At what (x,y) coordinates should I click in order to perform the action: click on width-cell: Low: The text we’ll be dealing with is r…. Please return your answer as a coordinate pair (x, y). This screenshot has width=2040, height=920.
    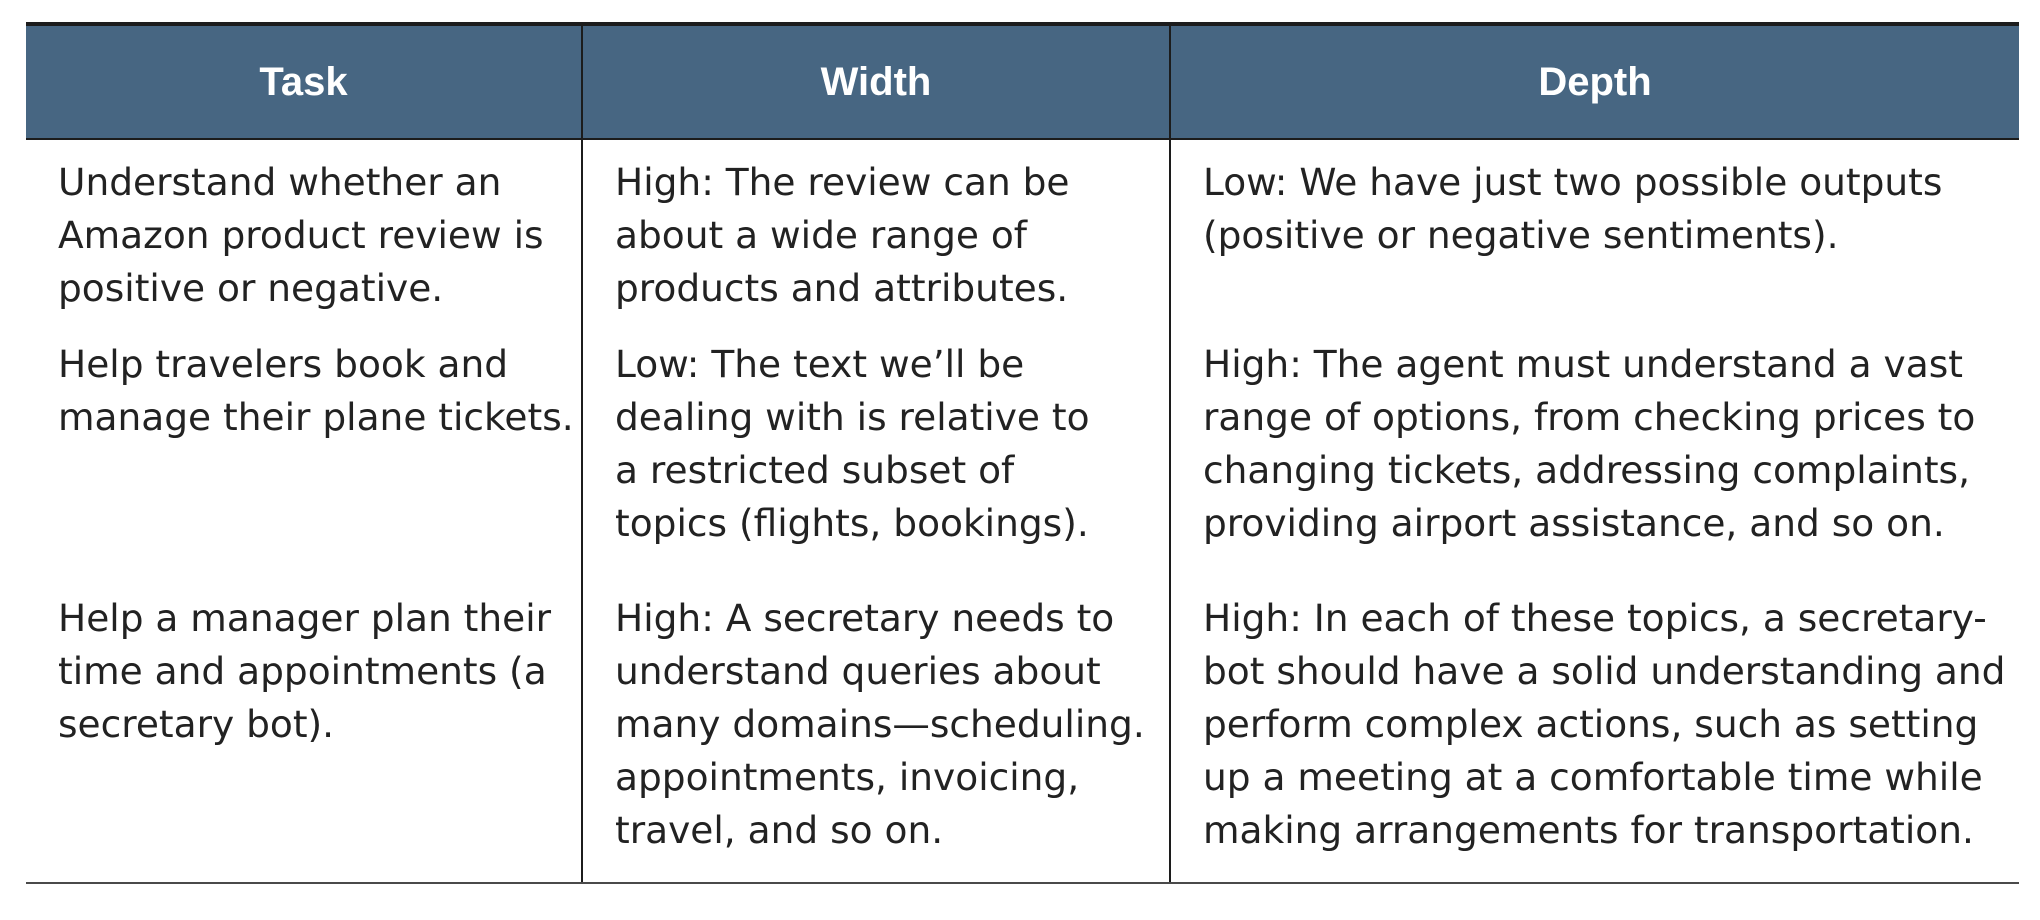
    Looking at the image, I should click on (875, 465).